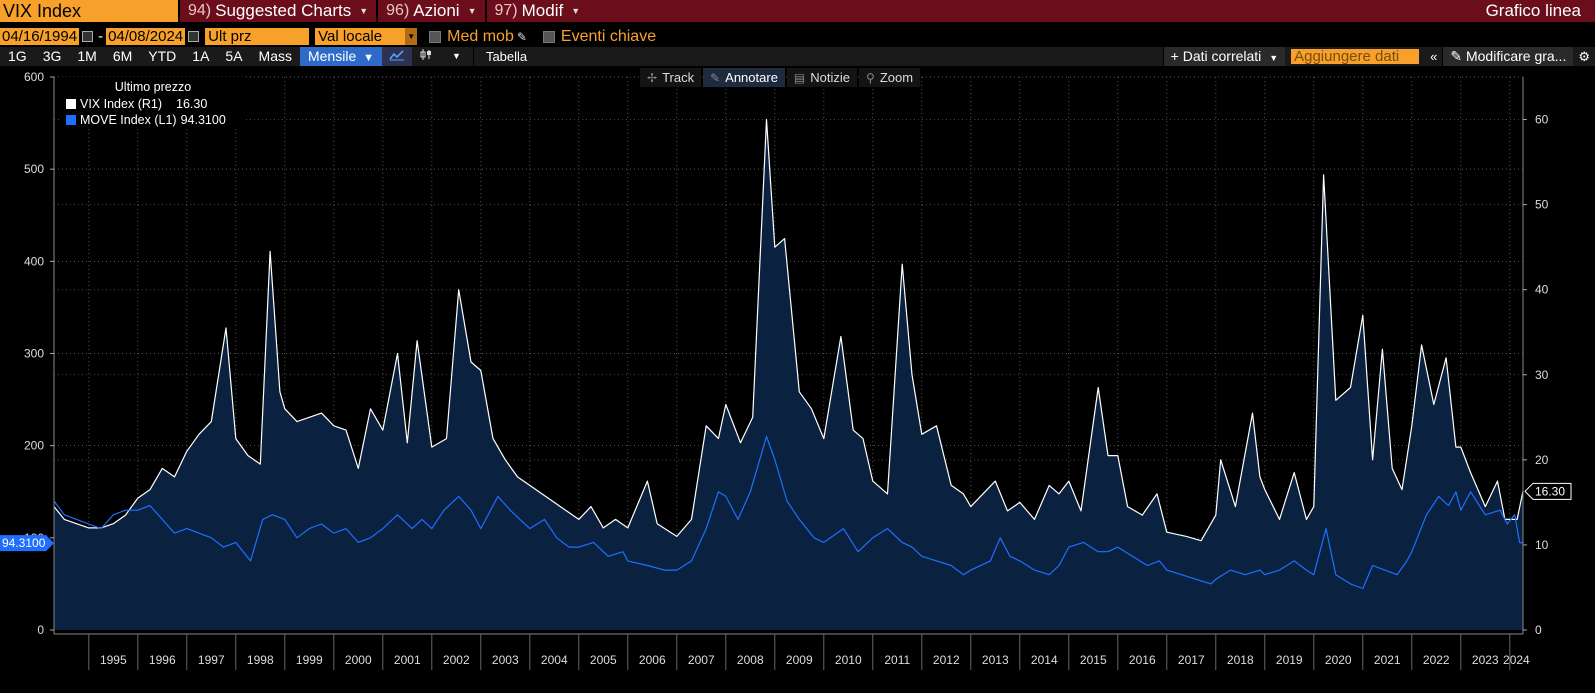  I want to click on x-tick-label: 2013, so click(995, 660).